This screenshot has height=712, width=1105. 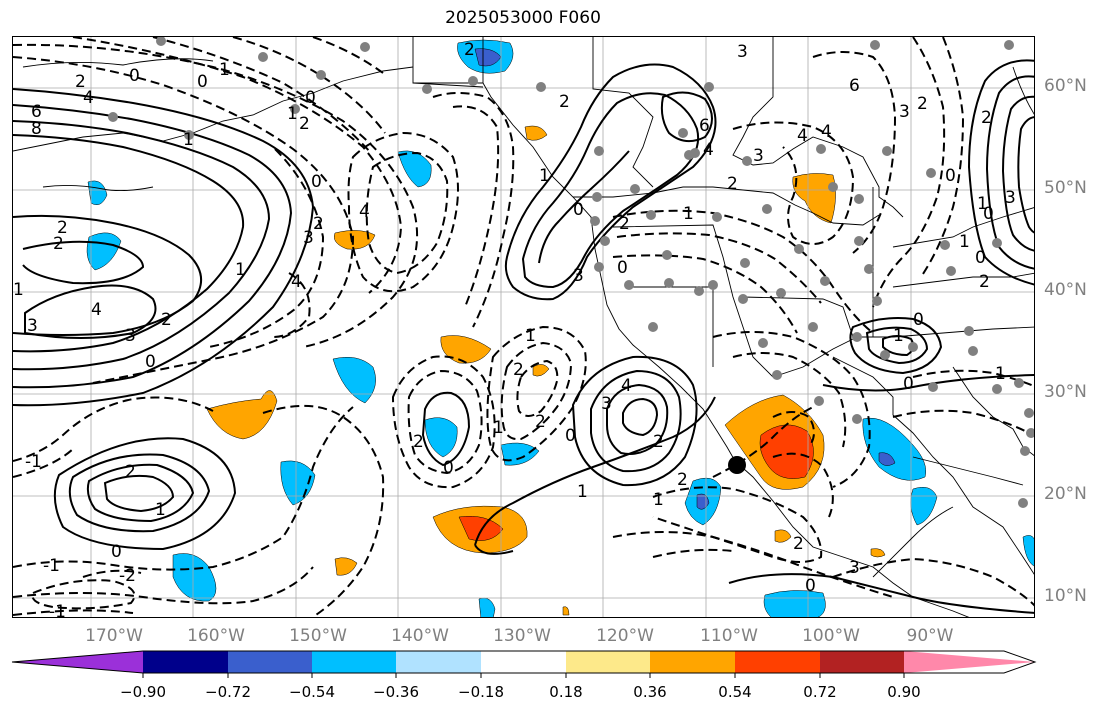 What do you see at coordinates (143, 692) in the screenshot?
I see `colorbar-label: −0.90` at bounding box center [143, 692].